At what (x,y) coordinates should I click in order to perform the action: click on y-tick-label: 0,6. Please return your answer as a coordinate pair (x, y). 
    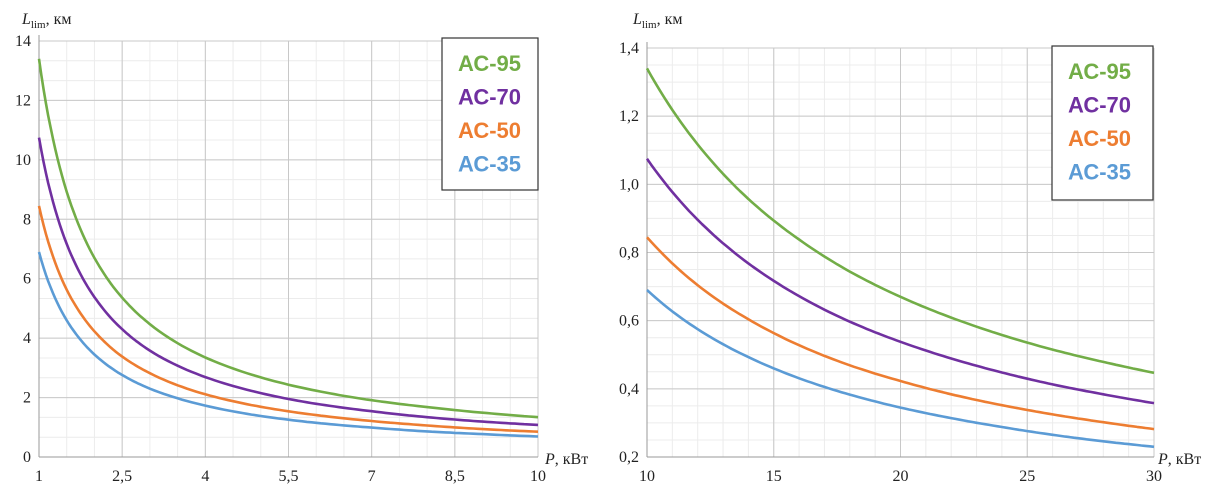
    Looking at the image, I should click on (629, 321).